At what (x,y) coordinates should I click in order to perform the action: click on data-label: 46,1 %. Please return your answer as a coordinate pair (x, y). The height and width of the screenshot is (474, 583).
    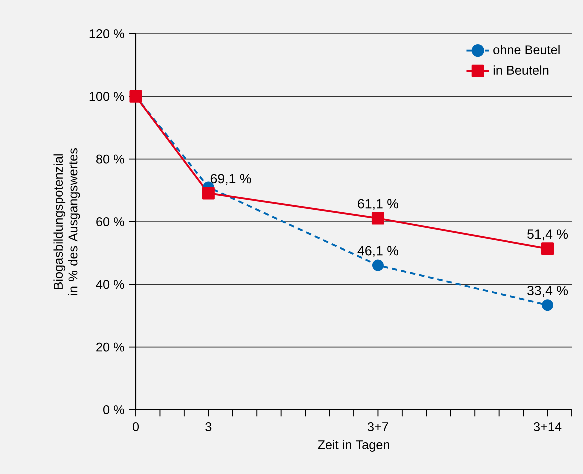
    Looking at the image, I should click on (378, 252).